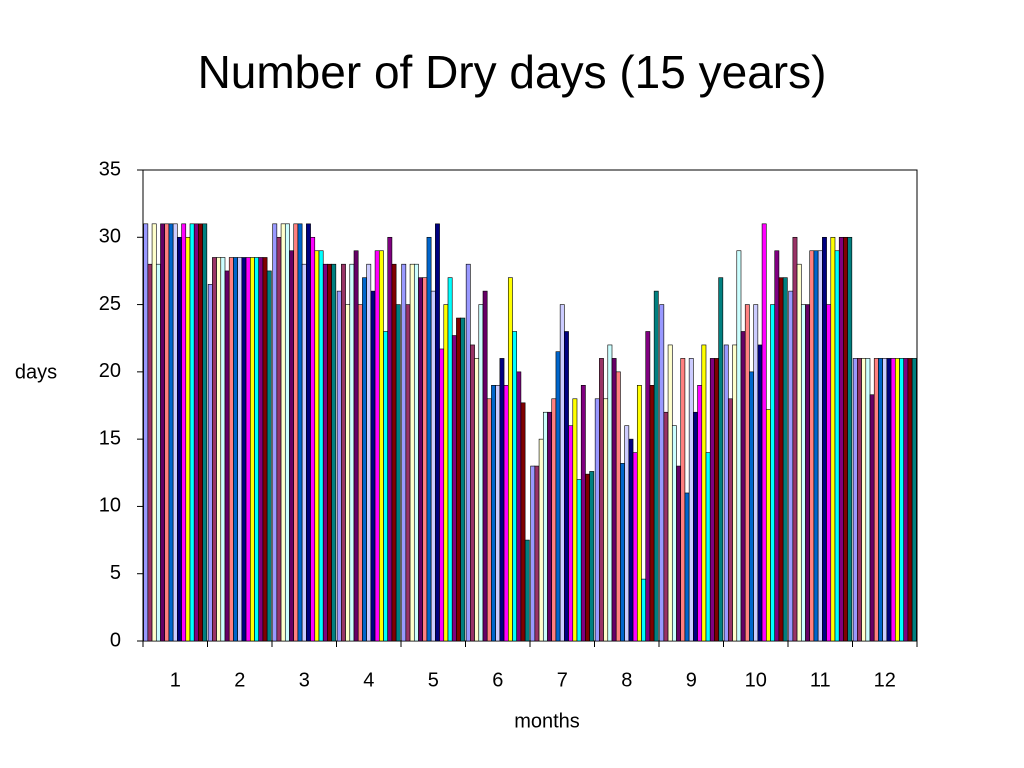 This screenshot has width=1024, height=768. Describe the element at coordinates (433, 680) in the screenshot. I see `x-tick-label: 5` at that location.